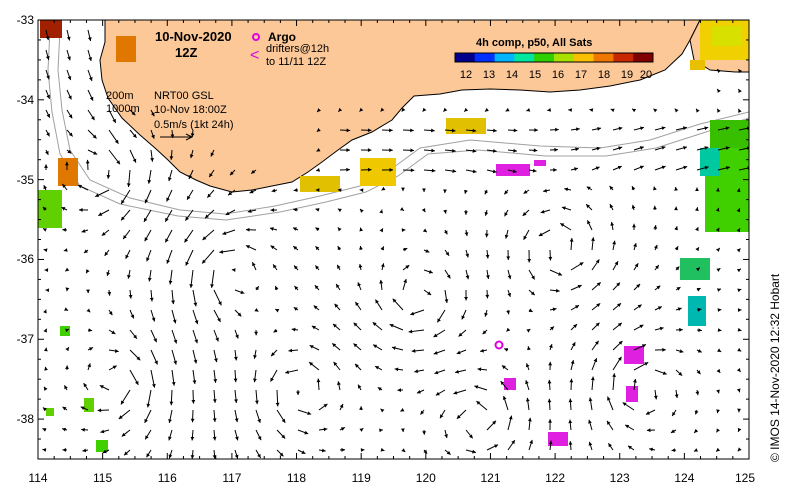  Describe the element at coordinates (26, 219) in the screenshot. I see `y-axis-labels: -33 -34 -35 -36 -37 -38` at that location.